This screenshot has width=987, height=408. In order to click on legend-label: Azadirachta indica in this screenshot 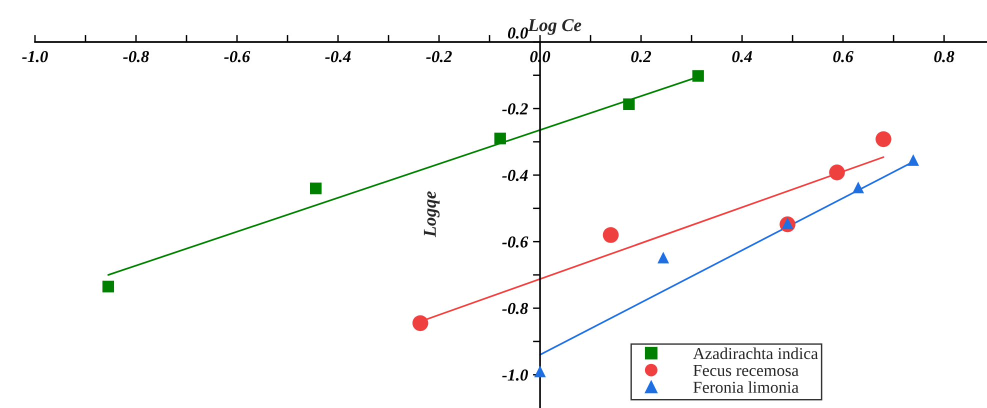, I will do `click(755, 353)`.